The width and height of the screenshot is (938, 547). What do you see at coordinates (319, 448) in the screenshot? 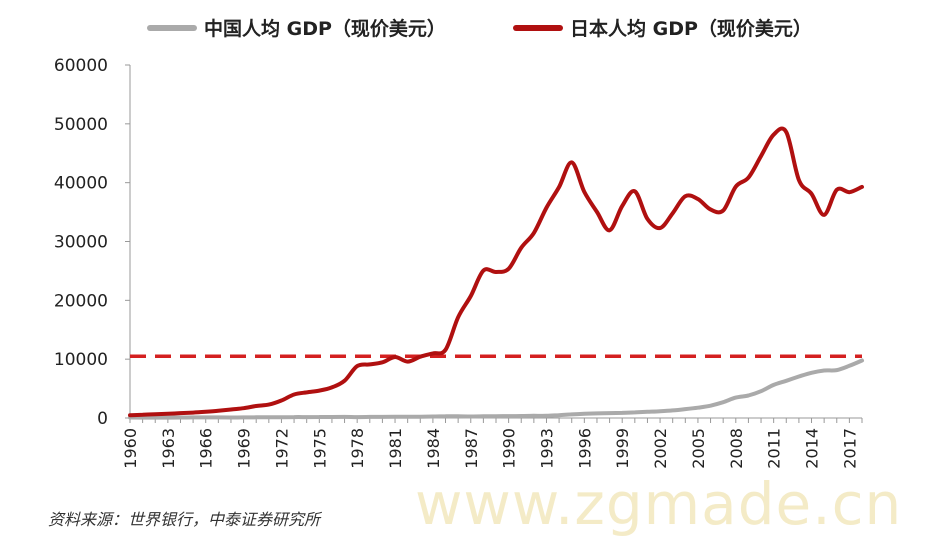
I see `x-tick-label: 1975` at bounding box center [319, 448].